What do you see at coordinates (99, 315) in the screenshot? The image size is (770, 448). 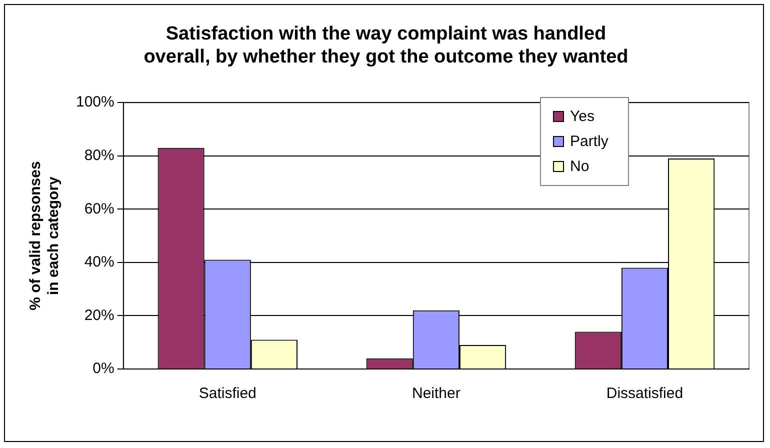 I see `y-tick-label: 20%` at bounding box center [99, 315].